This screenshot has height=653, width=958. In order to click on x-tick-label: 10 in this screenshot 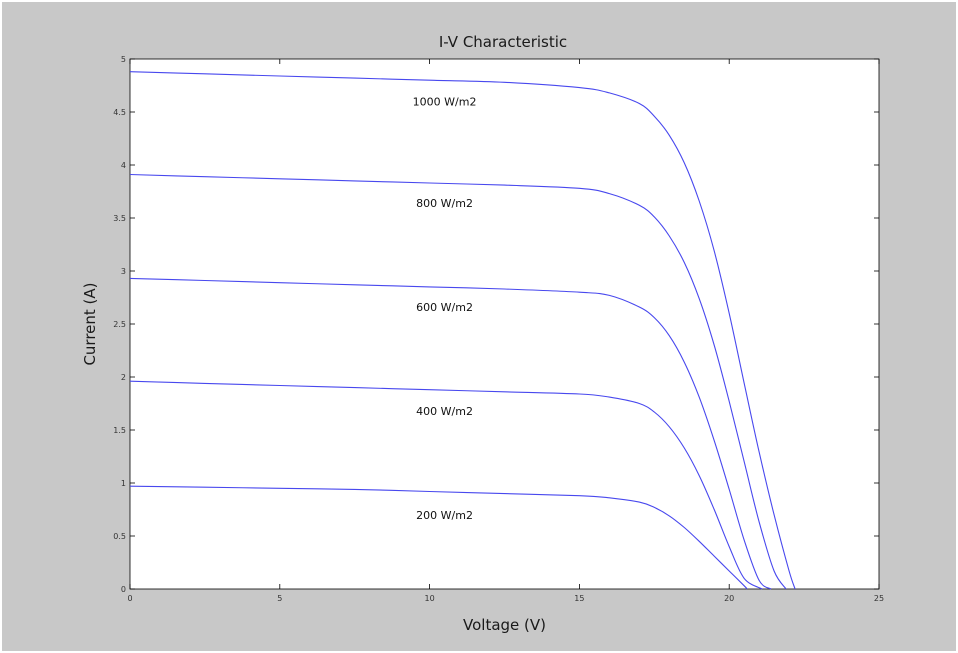, I will do `click(430, 598)`.